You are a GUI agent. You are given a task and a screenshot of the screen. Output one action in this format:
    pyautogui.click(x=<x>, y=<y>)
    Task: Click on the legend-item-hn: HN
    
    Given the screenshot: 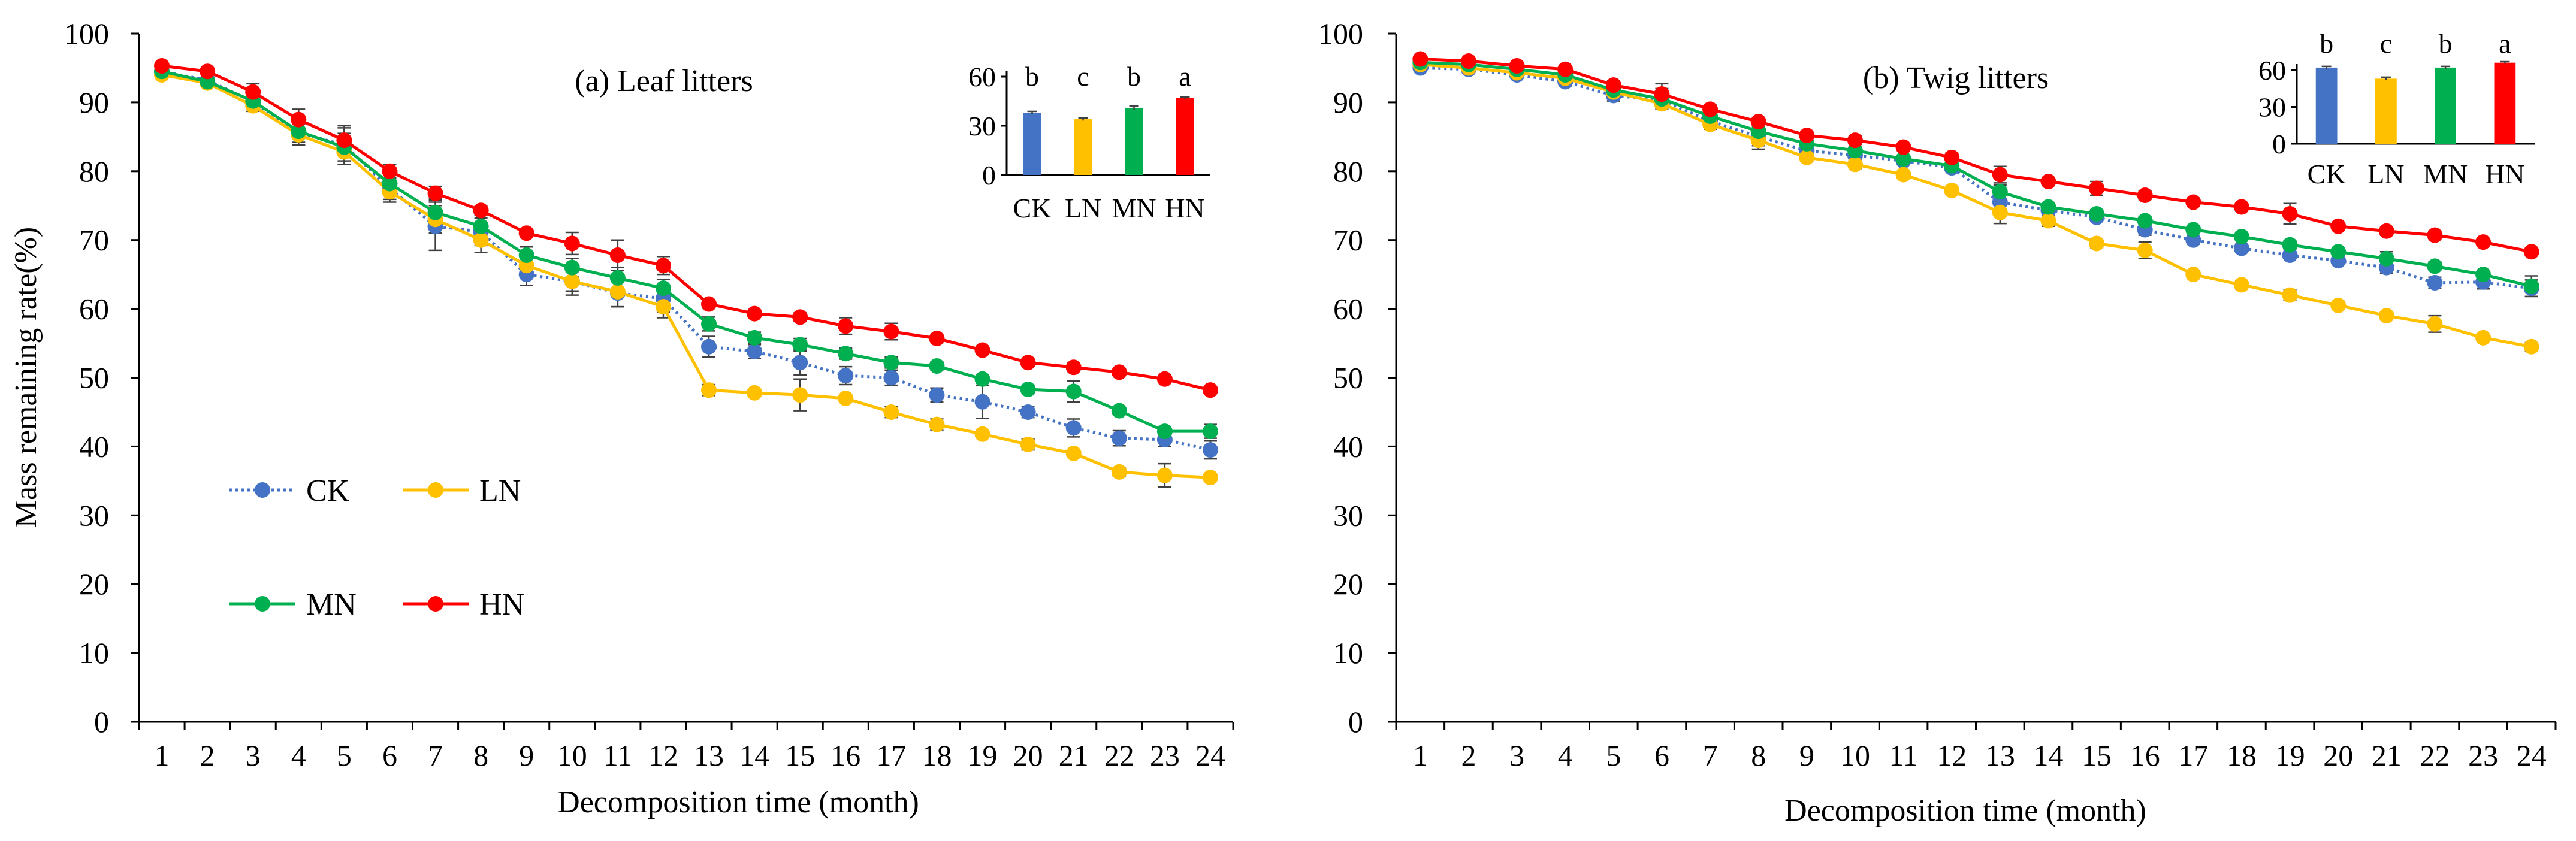 What is the action you would take?
    pyautogui.click(x=464, y=605)
    